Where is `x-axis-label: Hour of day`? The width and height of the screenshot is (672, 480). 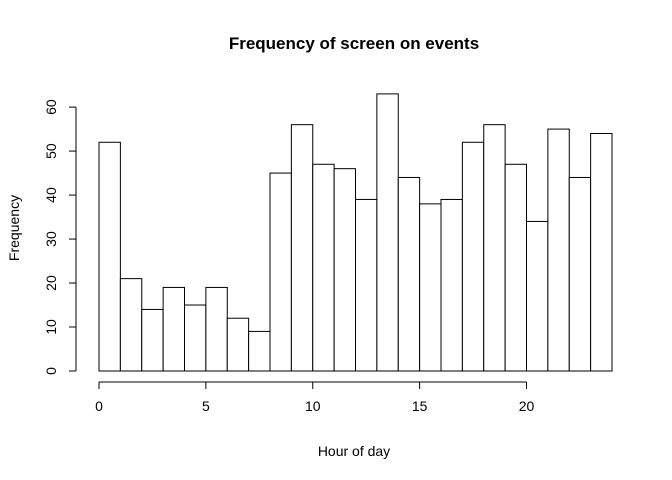 x-axis-label: Hour of day is located at coordinates (354, 451).